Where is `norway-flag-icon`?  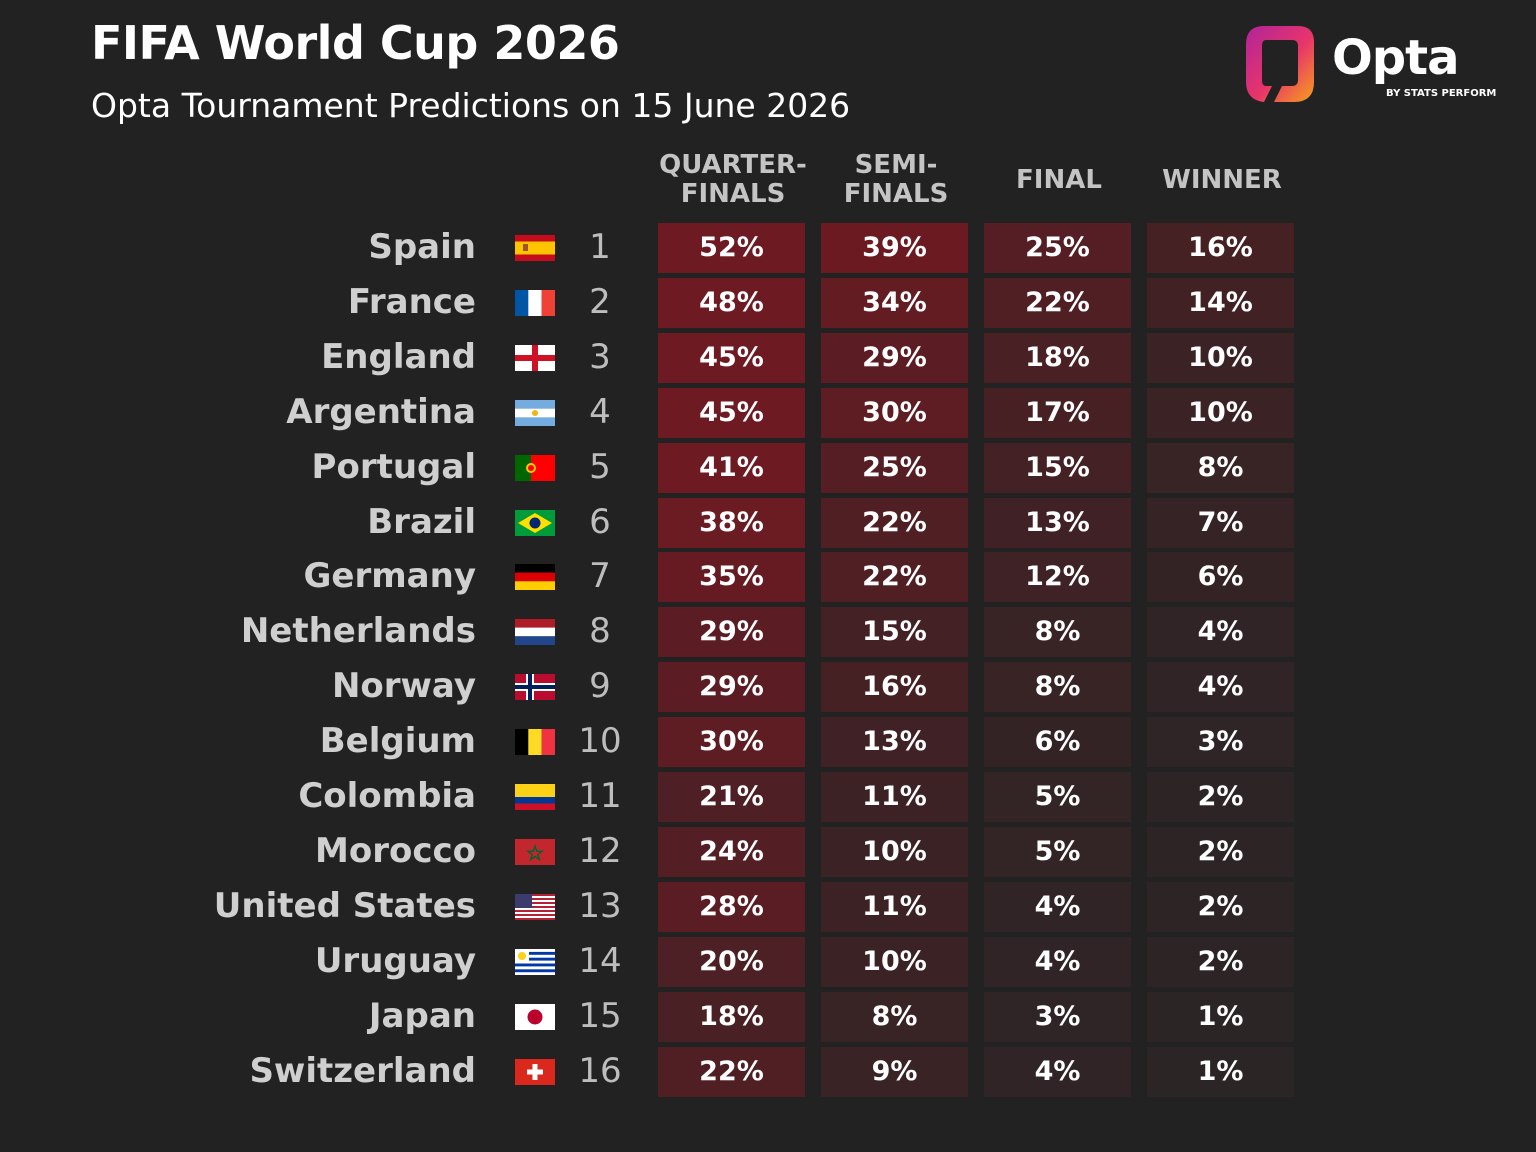 norway-flag-icon is located at coordinates (535, 687).